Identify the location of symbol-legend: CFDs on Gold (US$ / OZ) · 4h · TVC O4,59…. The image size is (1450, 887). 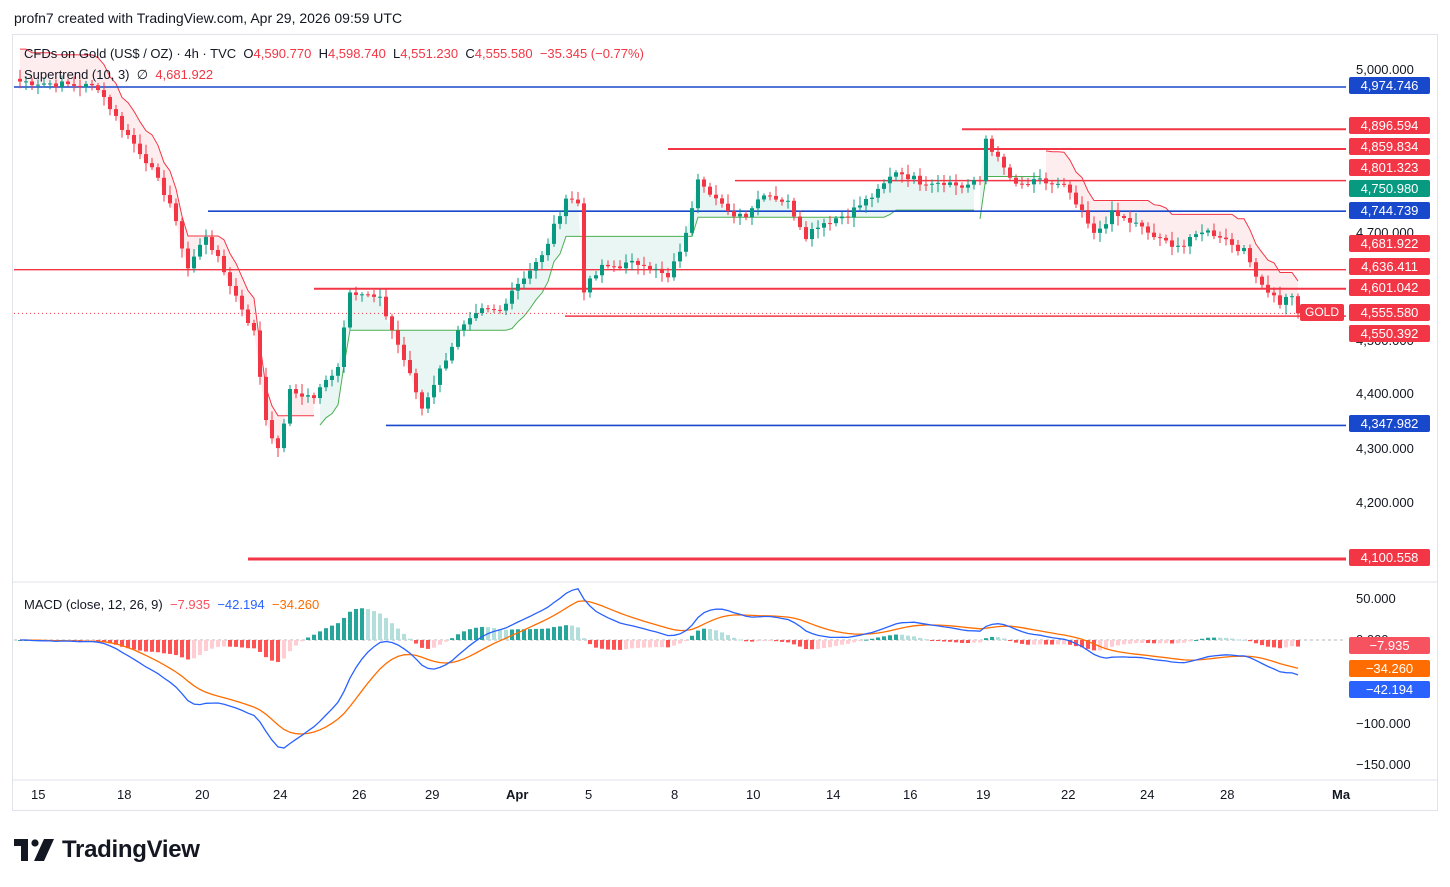
(334, 53).